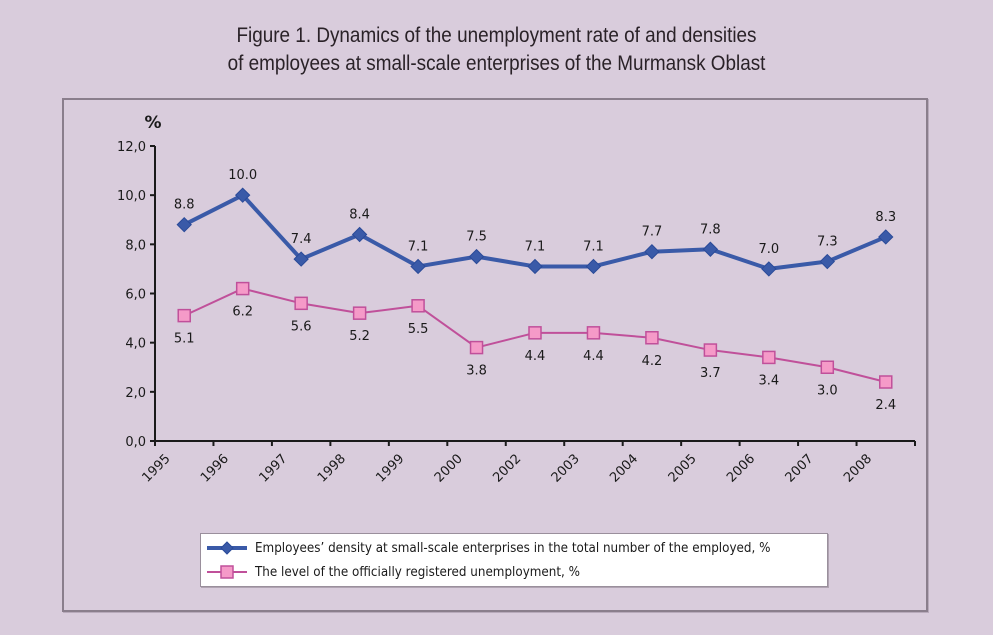 The image size is (993, 635). I want to click on data-label: 7.5, so click(476, 237).